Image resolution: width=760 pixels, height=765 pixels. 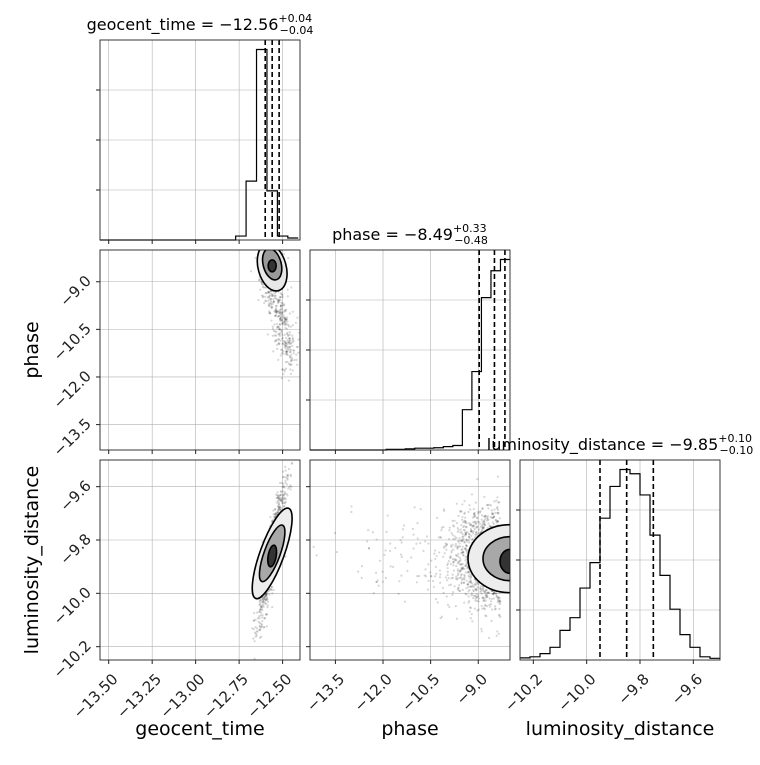 I want to click on scatter-frame, so click(x=410, y=560).